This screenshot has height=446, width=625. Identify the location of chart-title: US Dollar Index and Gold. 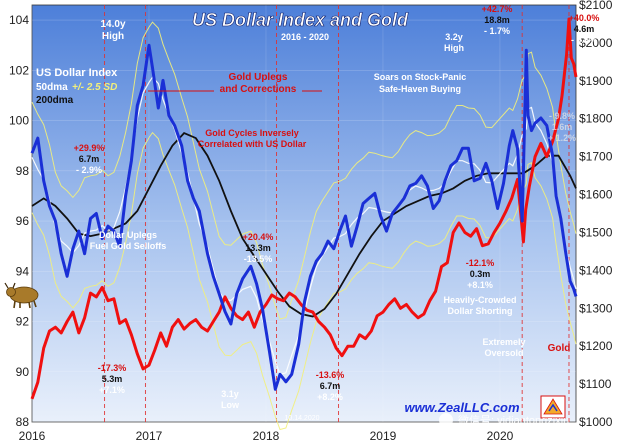
(300, 20).